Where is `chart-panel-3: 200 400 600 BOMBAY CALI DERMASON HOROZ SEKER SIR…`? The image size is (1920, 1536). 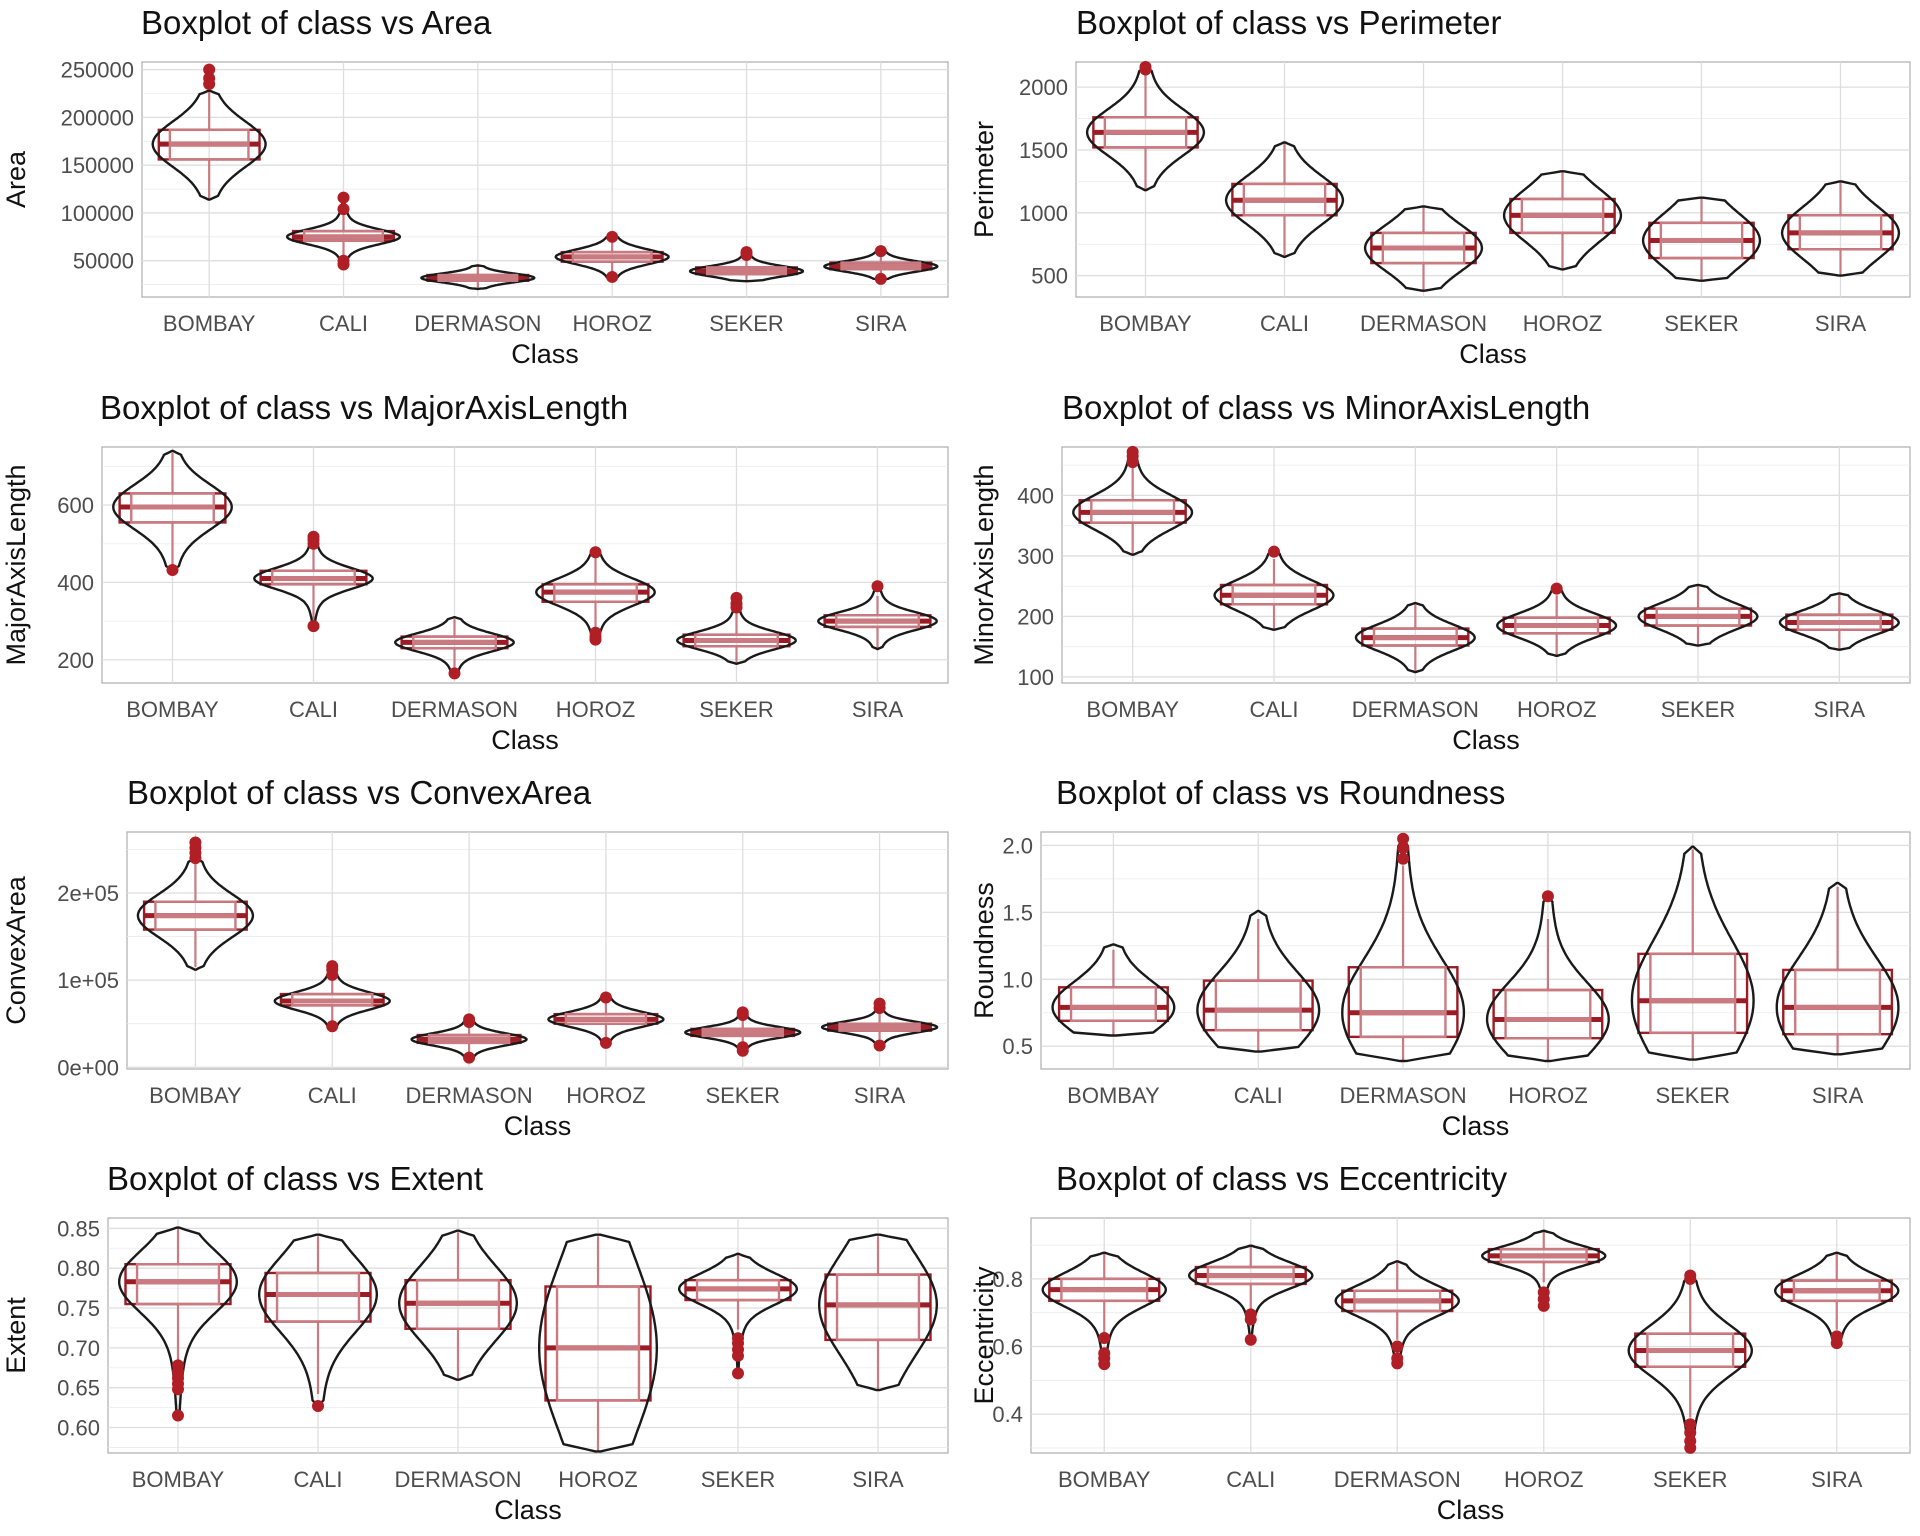 chart-panel-3: 200 400 600 BOMBAY CALI DERMASON HOROZ SEKER SIR… is located at coordinates (475, 572).